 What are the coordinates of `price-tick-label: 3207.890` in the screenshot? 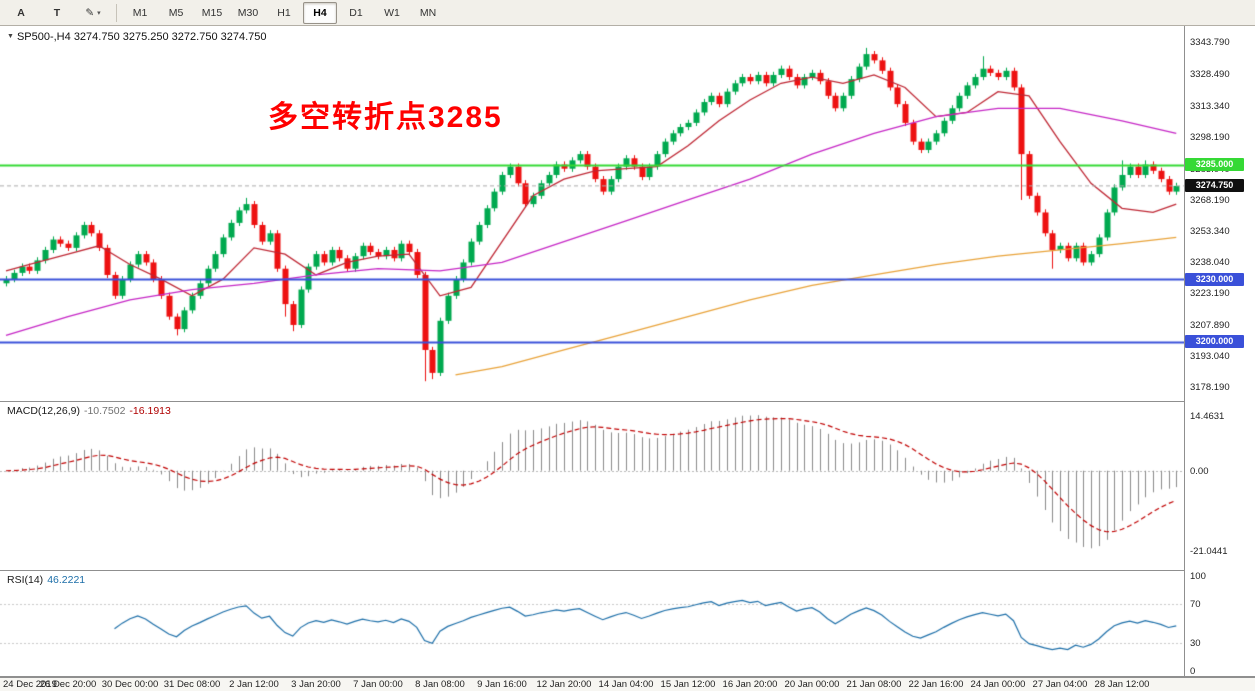 It's located at (1210, 326).